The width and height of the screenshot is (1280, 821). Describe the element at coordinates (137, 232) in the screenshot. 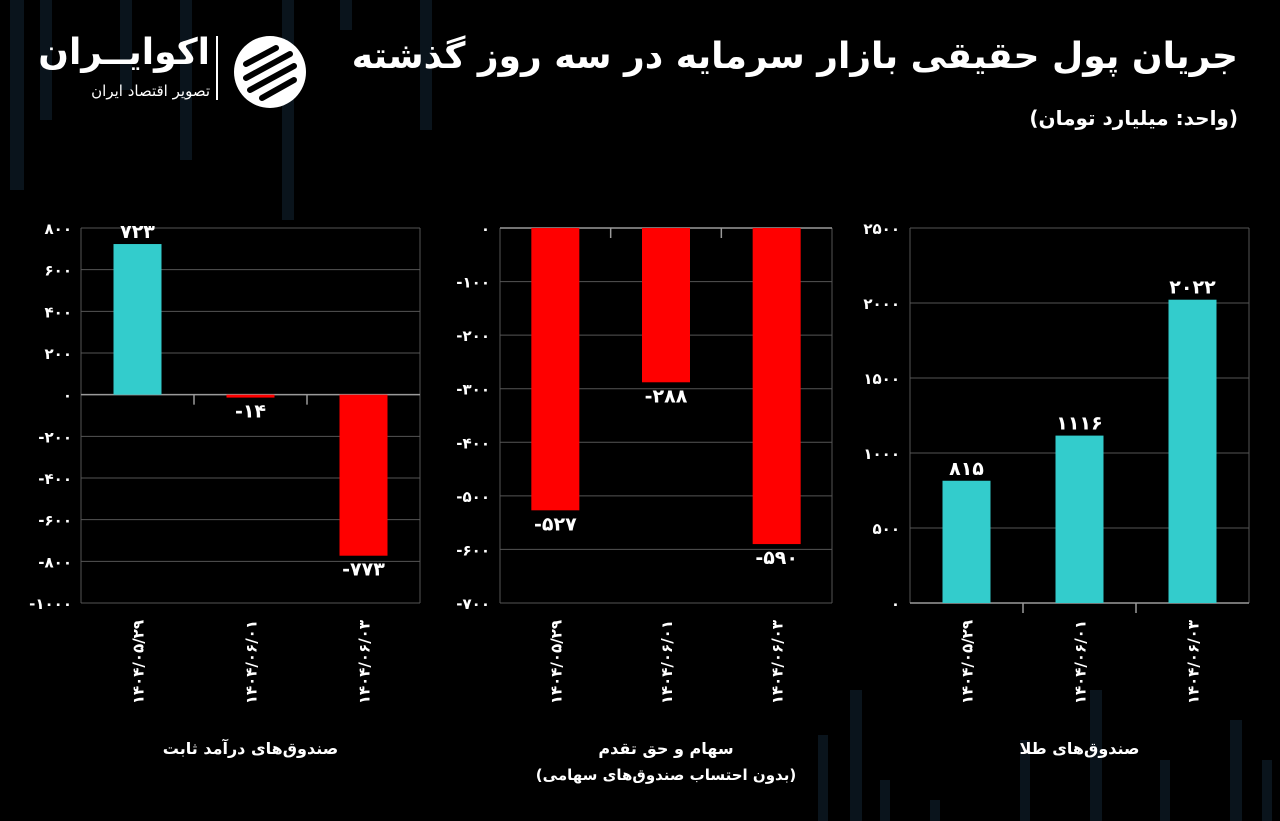

I see `bar-value-label: ۷۲۳` at that location.